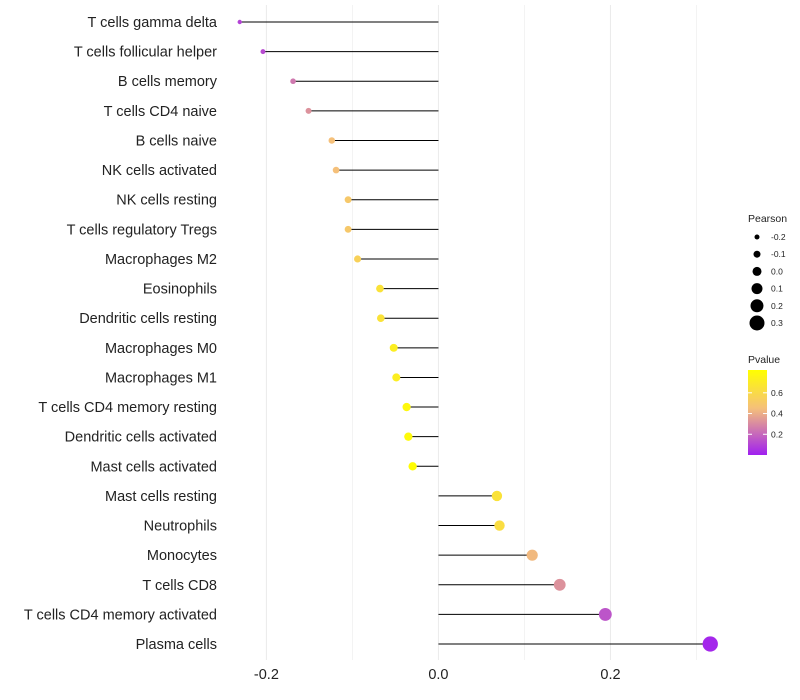 This screenshot has width=800, height=700. I want to click on size-legend-label: 0.2, so click(777, 306).